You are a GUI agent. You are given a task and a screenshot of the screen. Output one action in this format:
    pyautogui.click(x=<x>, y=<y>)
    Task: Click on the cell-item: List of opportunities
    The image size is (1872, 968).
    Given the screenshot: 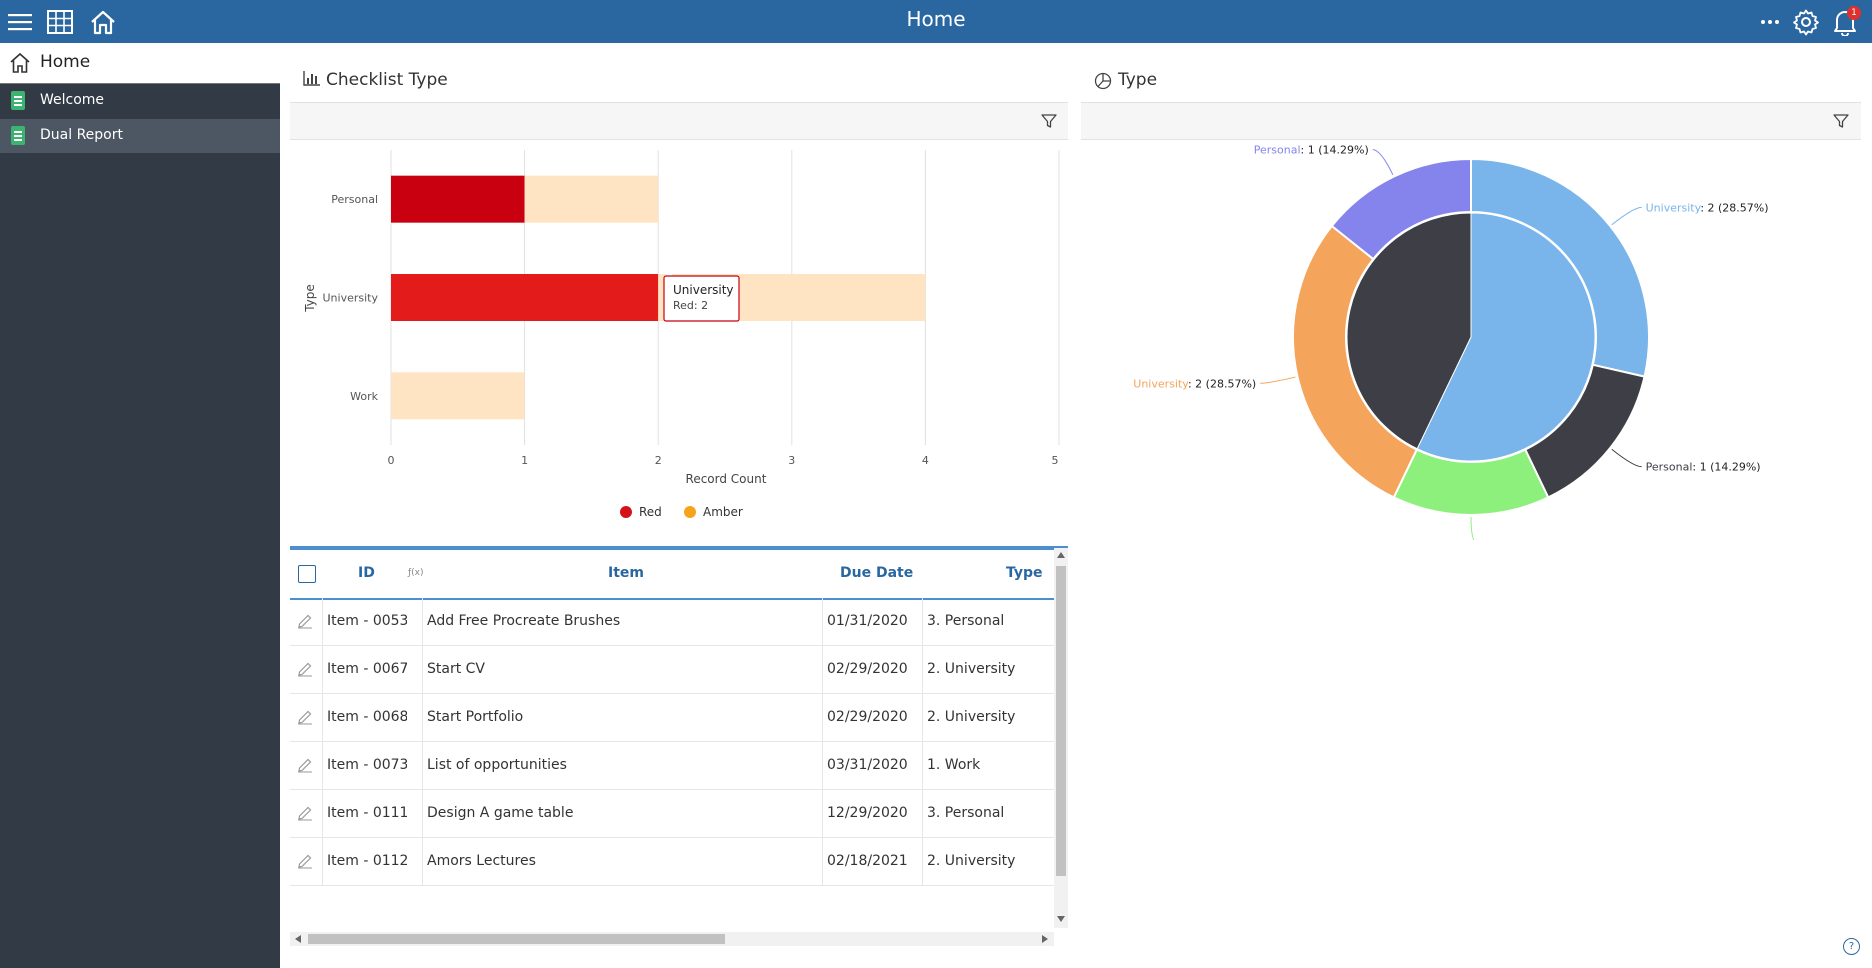 What is the action you would take?
    pyautogui.click(x=497, y=765)
    